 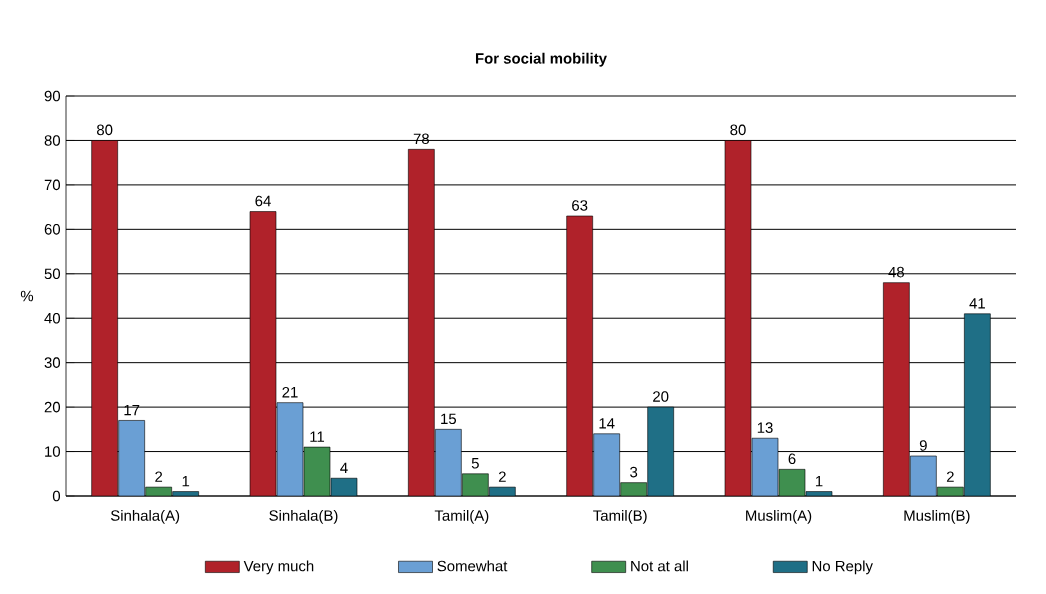 I want to click on x-tick-label: Tamil(B), so click(x=620, y=516).